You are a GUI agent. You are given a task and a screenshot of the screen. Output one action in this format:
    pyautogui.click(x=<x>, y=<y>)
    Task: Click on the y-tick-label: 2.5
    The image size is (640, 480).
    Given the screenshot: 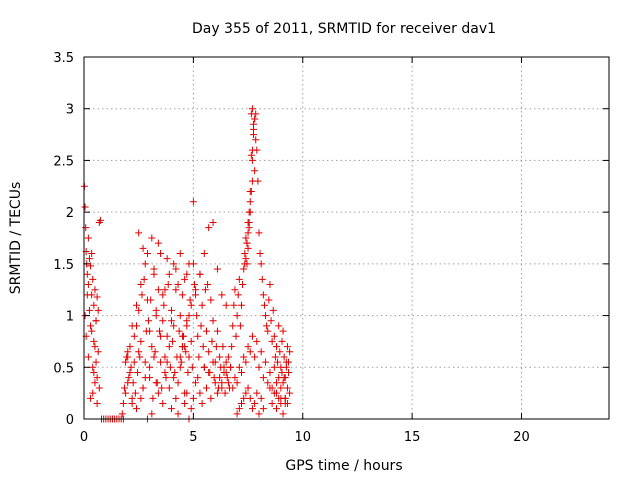 What is the action you would take?
    pyautogui.click(x=63, y=161)
    